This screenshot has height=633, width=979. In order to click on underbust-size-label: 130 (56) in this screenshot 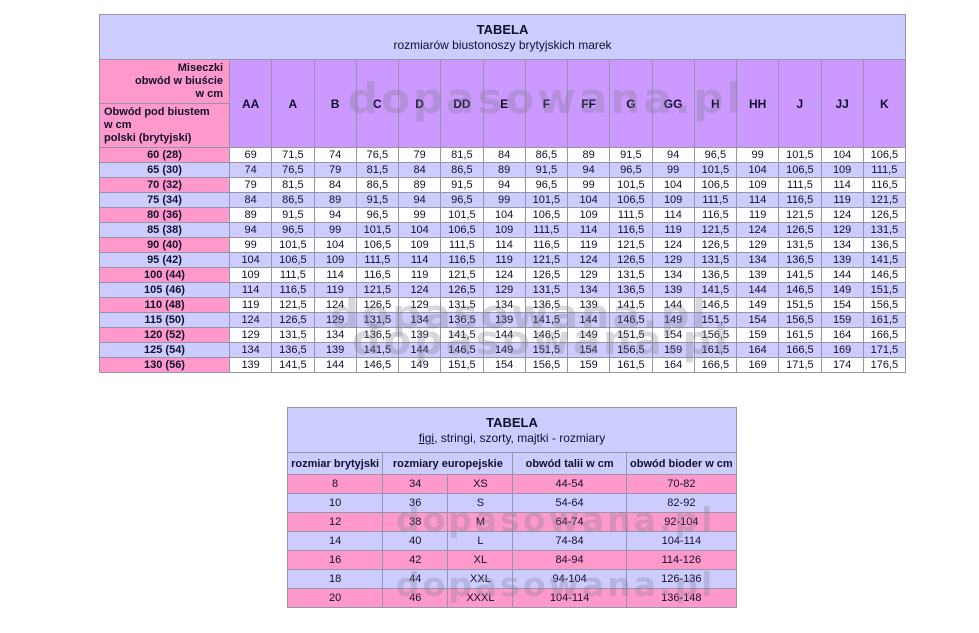, I will do `click(164, 365)`.